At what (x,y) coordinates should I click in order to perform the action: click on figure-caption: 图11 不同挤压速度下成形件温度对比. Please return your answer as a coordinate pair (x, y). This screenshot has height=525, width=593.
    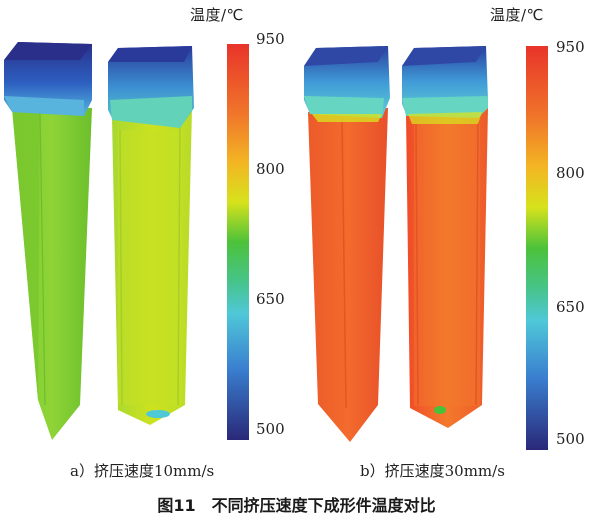
    Looking at the image, I should click on (296, 505).